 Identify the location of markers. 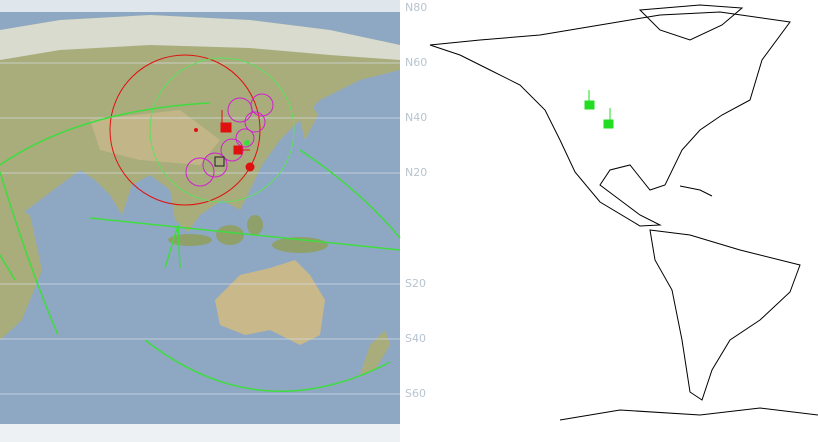
(599, 109).